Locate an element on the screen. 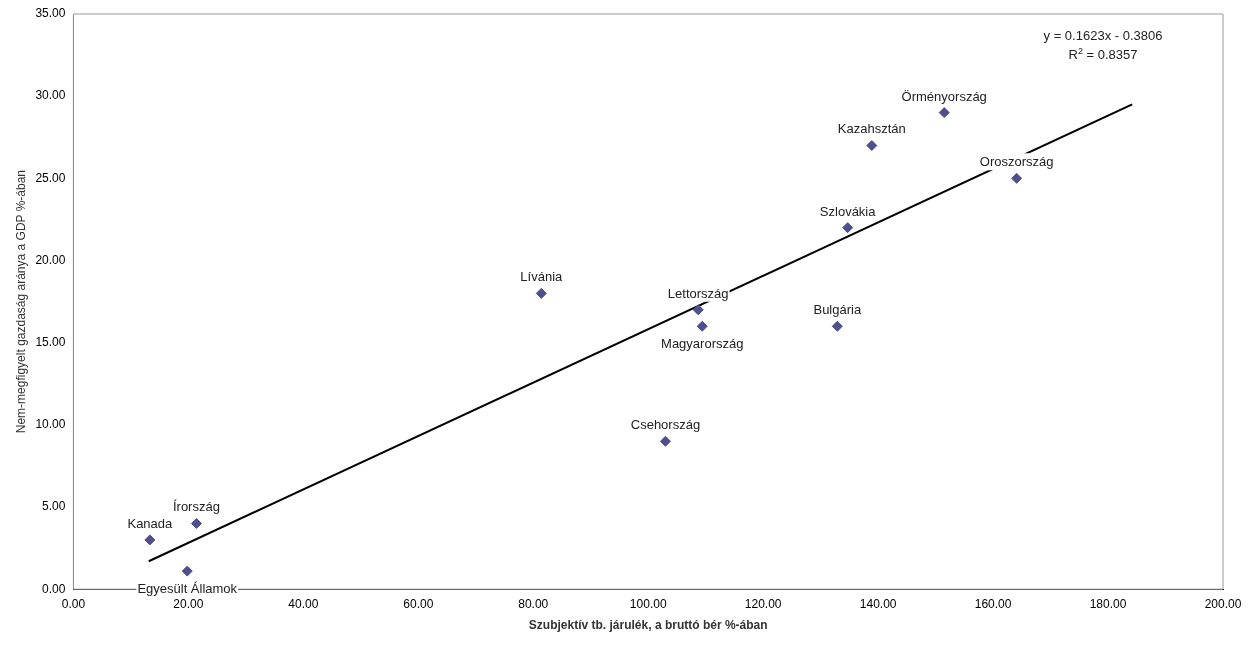 The width and height of the screenshot is (1253, 647). annotation: Kazahsztán is located at coordinates (871, 129).